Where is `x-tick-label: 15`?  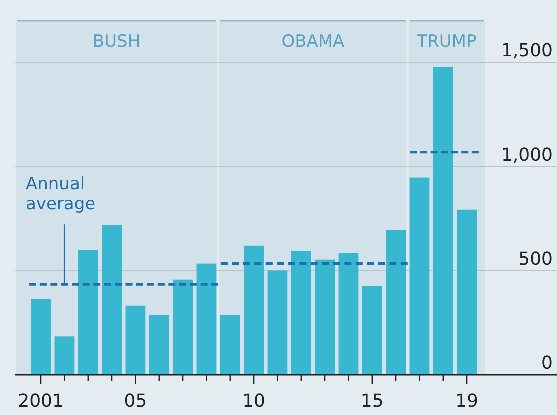 x-tick-label: 15 is located at coordinates (372, 401).